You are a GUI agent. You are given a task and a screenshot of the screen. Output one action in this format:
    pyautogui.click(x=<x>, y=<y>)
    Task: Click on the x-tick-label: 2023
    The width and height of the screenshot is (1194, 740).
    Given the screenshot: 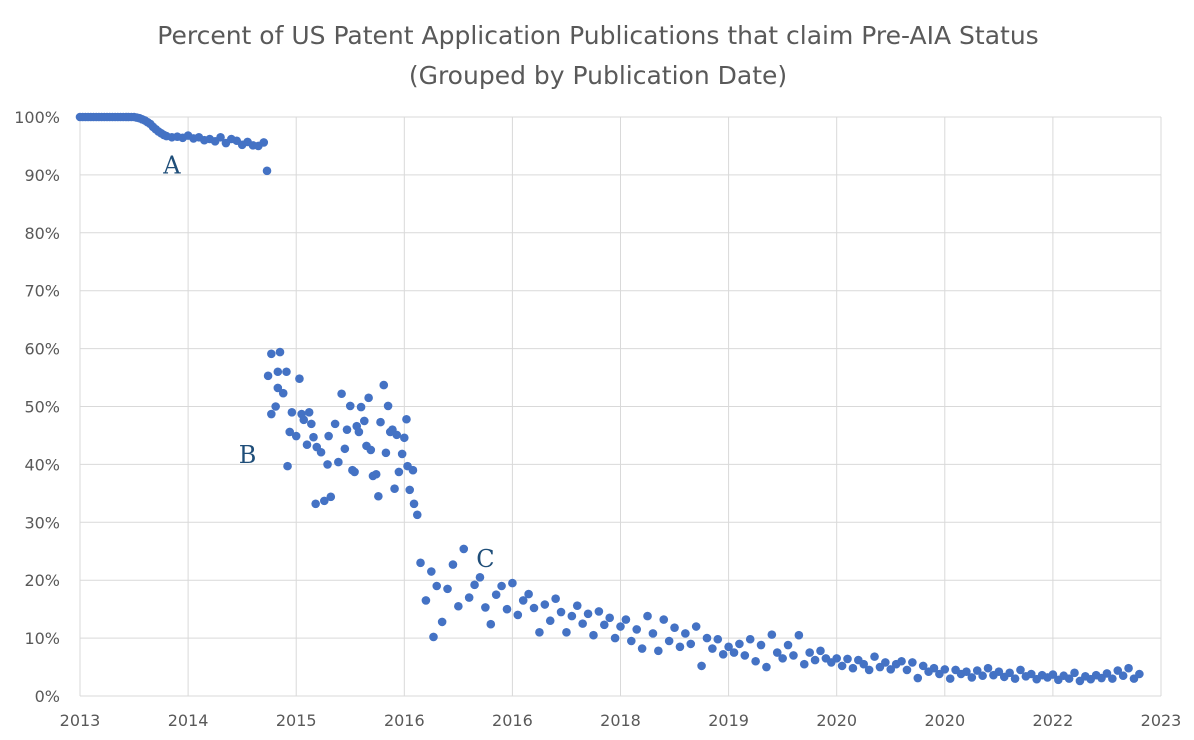 What is the action you would take?
    pyautogui.click(x=1161, y=720)
    